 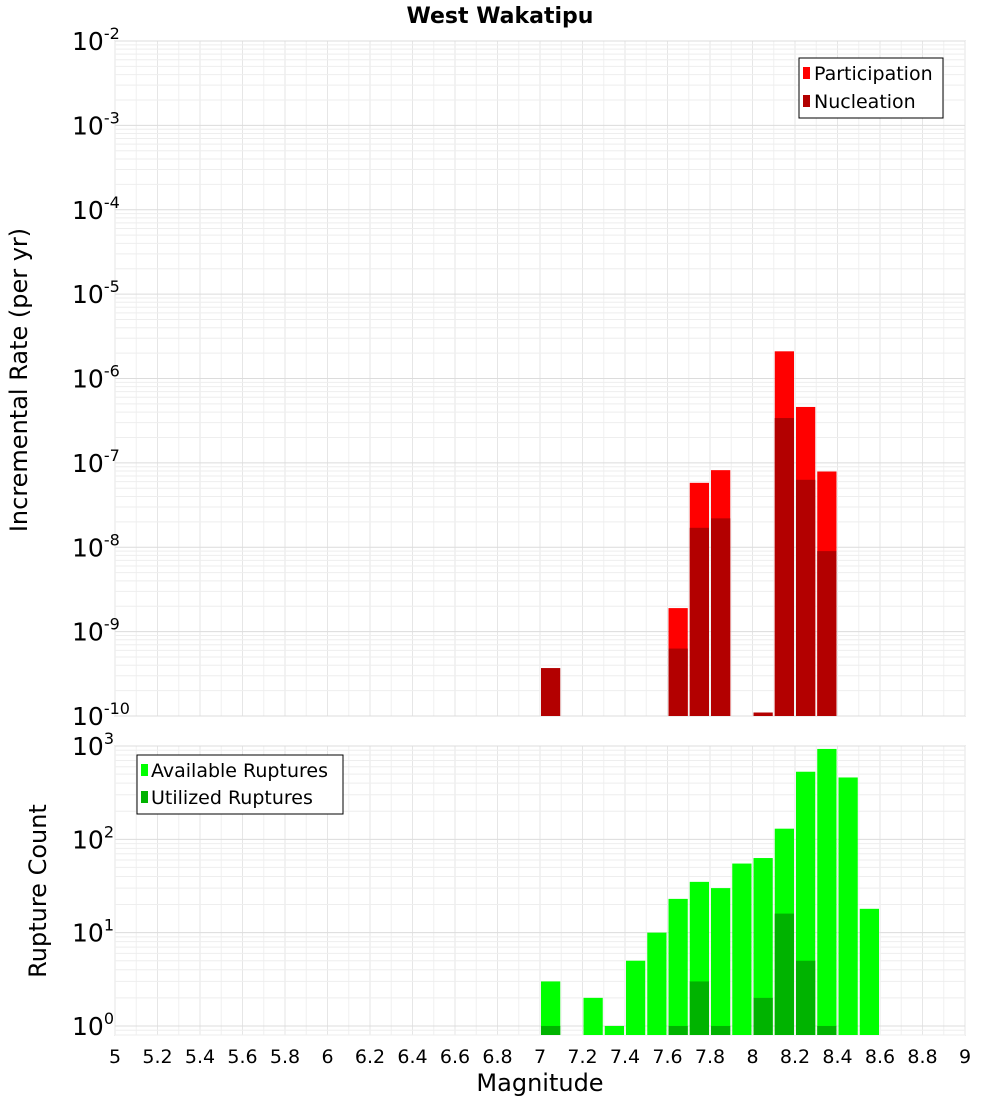 I want to click on x-tick-label: 8.6, so click(x=880, y=1057).